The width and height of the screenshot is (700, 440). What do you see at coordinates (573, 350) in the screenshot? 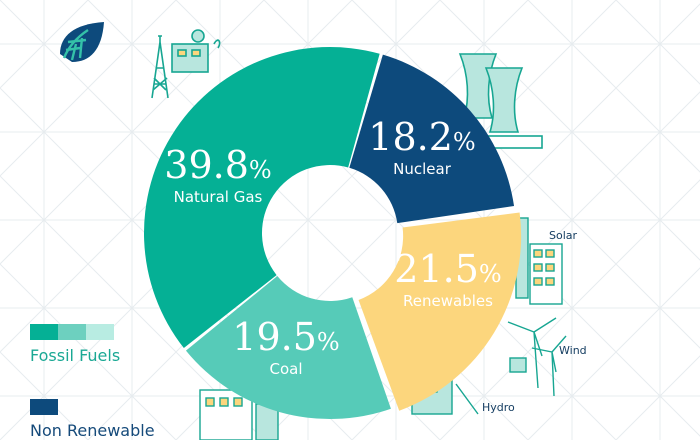
I see `callout-wind: Wind` at bounding box center [573, 350].